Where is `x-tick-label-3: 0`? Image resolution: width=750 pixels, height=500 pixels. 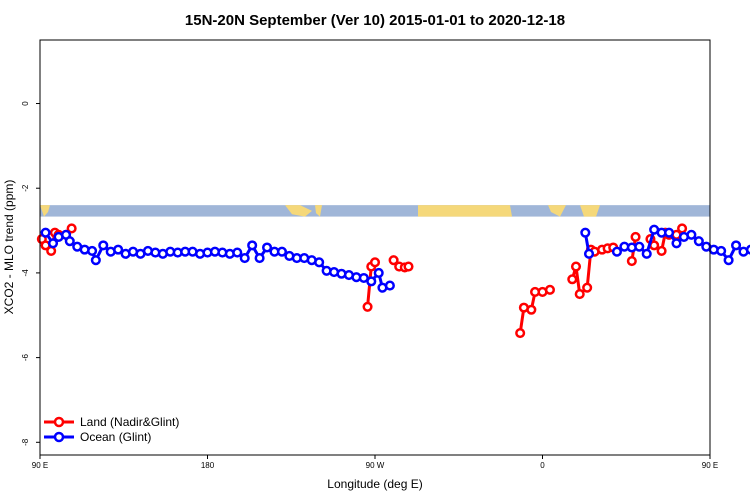
x-tick-label-3: 0 is located at coordinates (542, 465).